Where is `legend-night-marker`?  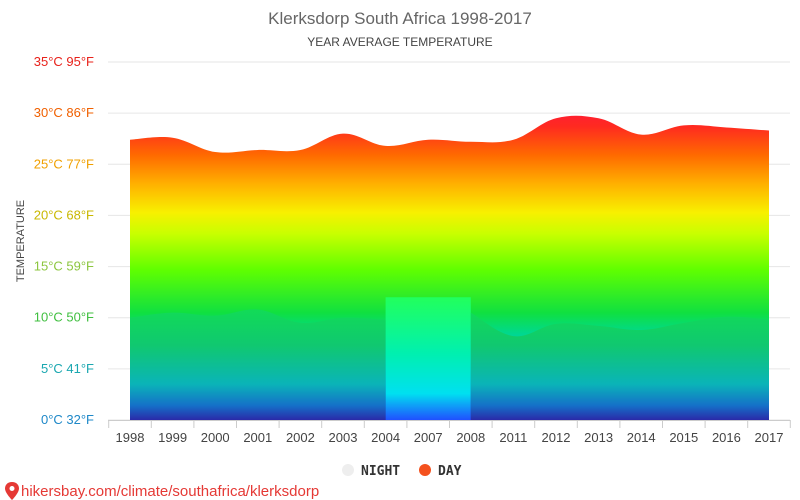 legend-night-marker is located at coordinates (348, 470).